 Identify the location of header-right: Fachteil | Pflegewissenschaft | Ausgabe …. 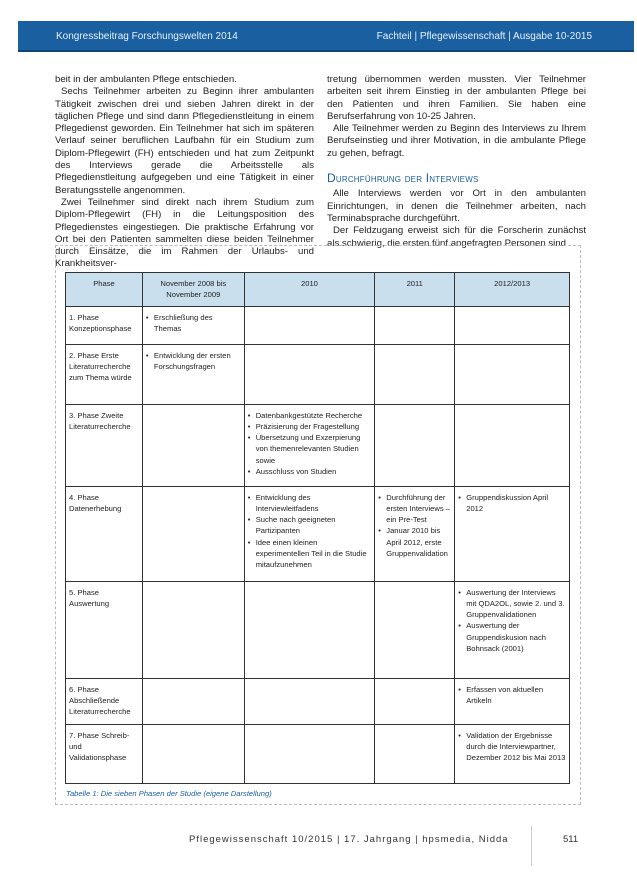
(484, 36).